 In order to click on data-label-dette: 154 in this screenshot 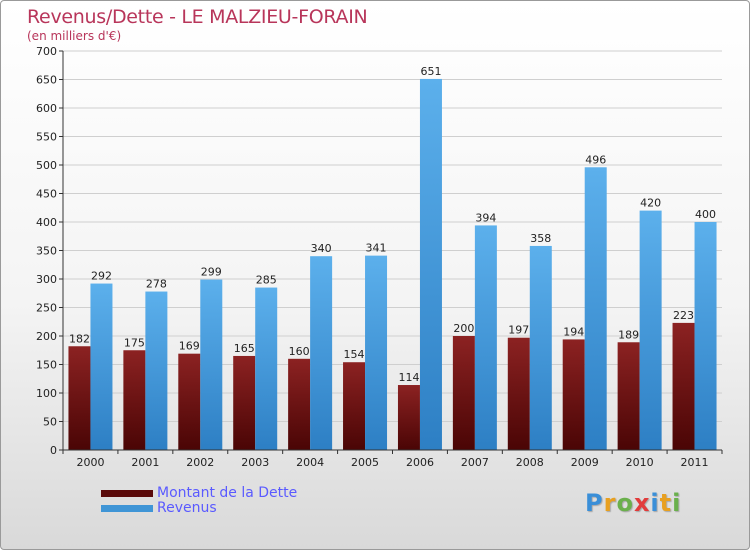, I will do `click(354, 354)`.